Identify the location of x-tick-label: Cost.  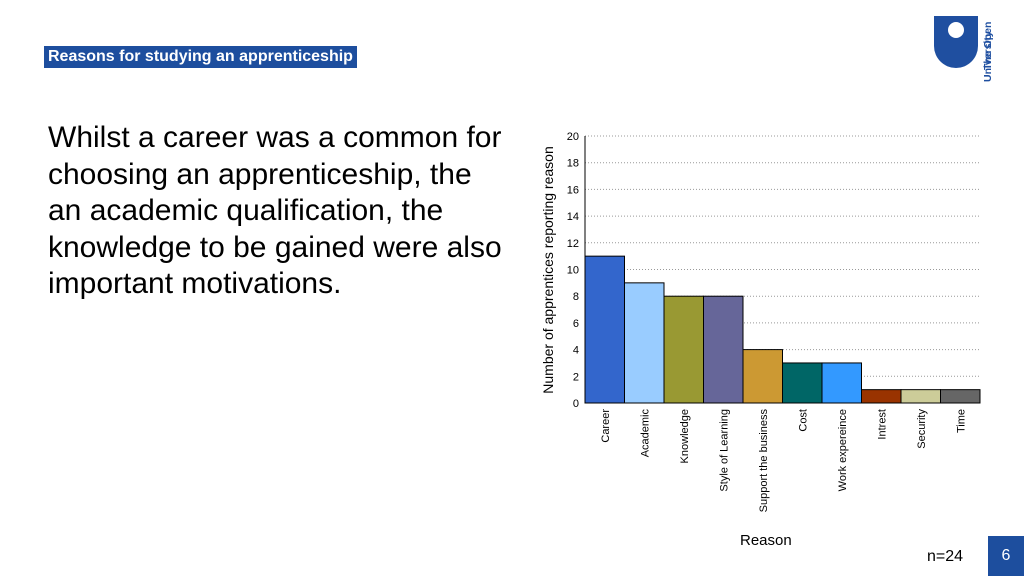
(803, 420).